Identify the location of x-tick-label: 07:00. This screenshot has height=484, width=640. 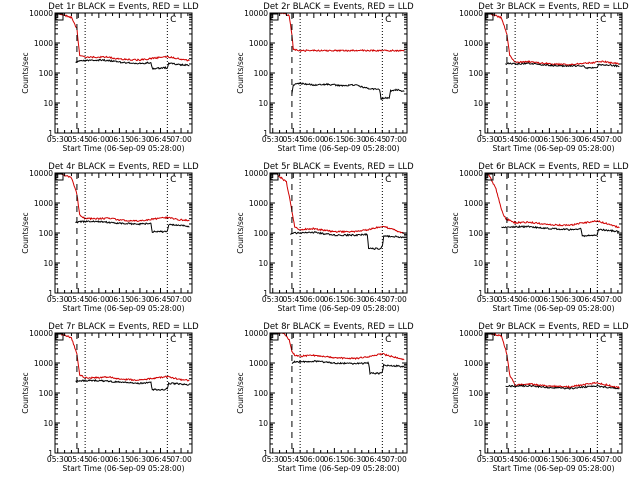
(396, 459).